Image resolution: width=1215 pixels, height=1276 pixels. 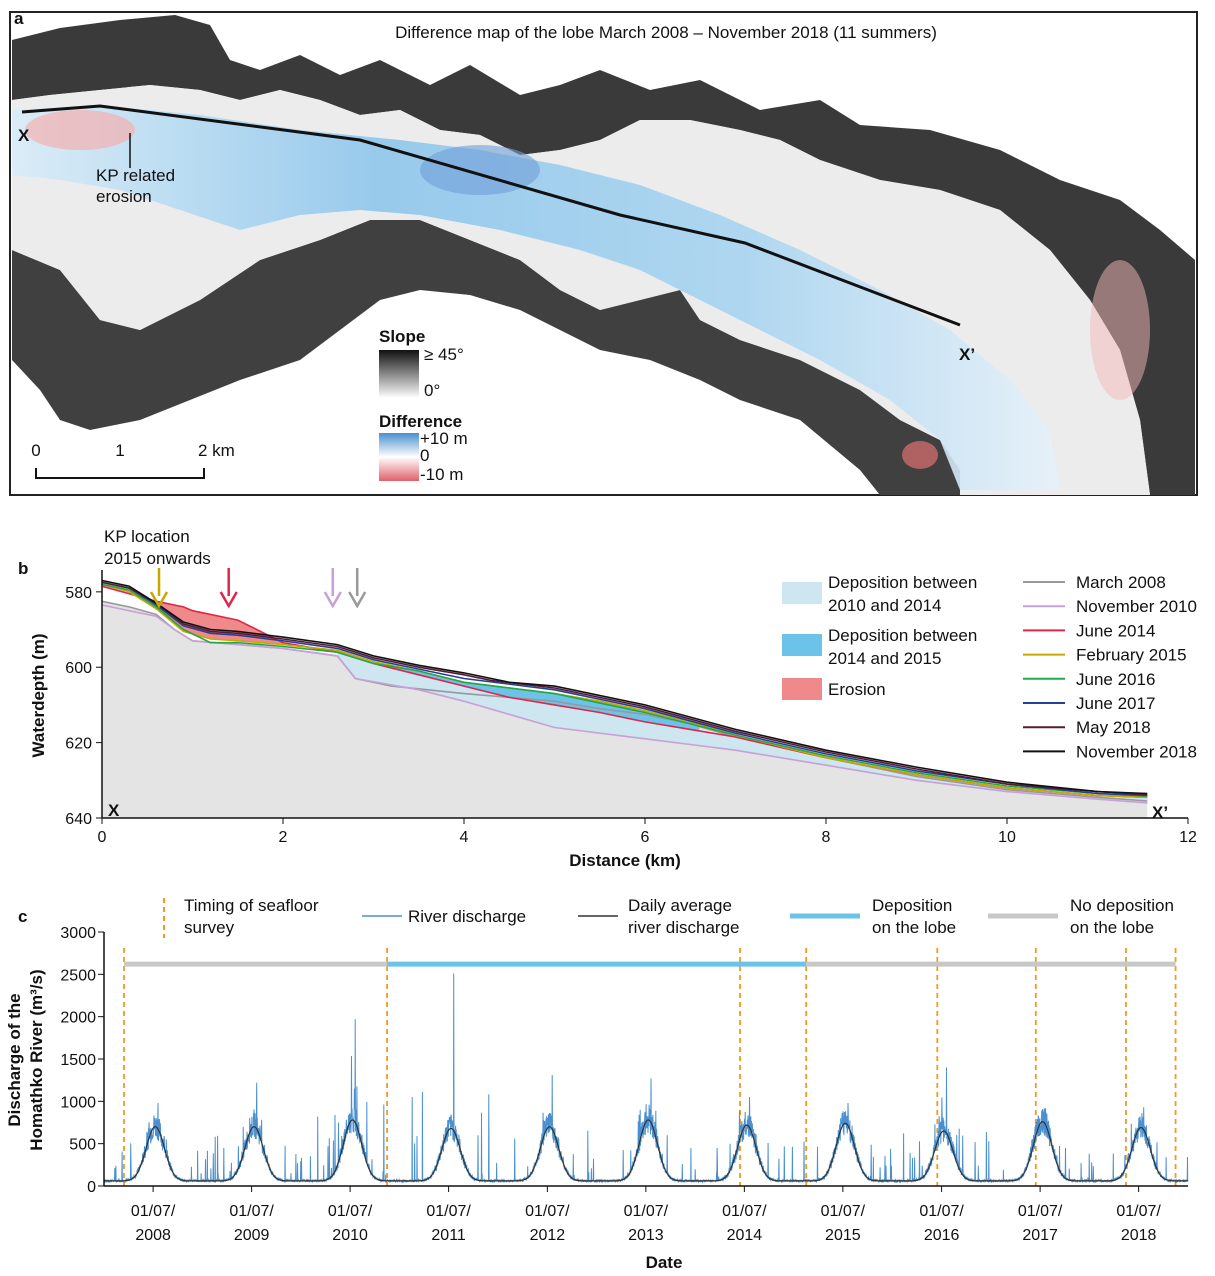 I want to click on legend-label-june-2014: June 2014, so click(x=1115, y=630).